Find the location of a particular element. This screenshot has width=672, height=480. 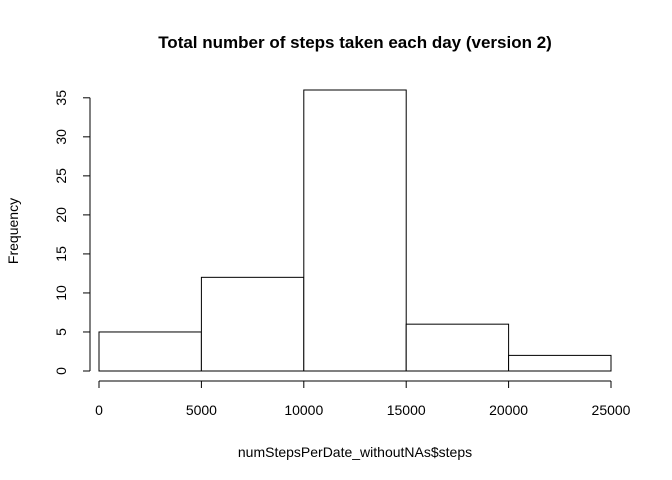

y-tick-label-2: 10 is located at coordinates (61, 293).